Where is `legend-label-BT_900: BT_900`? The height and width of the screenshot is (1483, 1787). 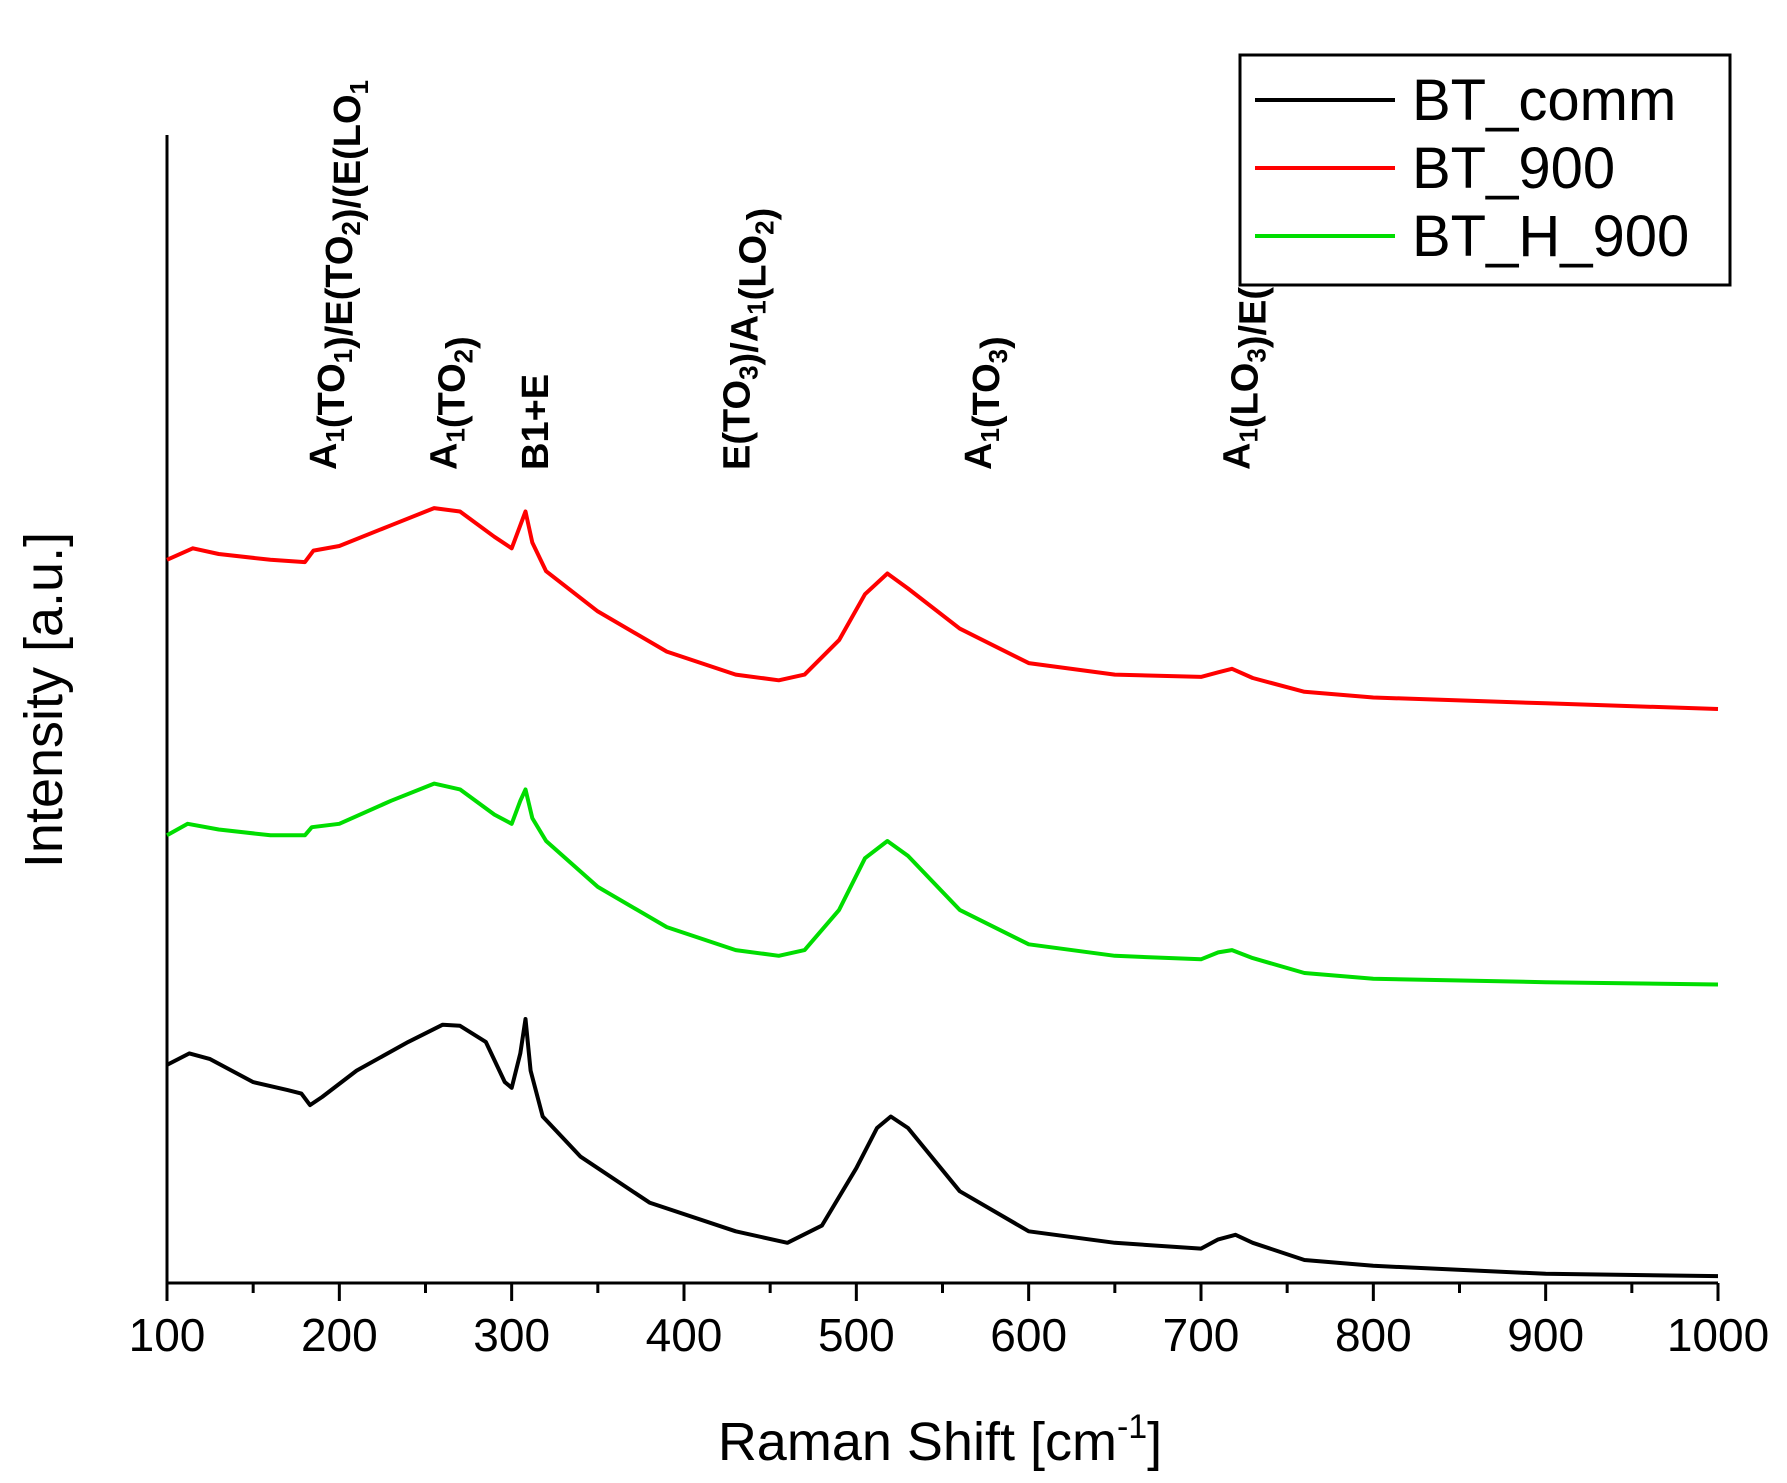 legend-label-BT_900: BT_900 is located at coordinates (1513, 168).